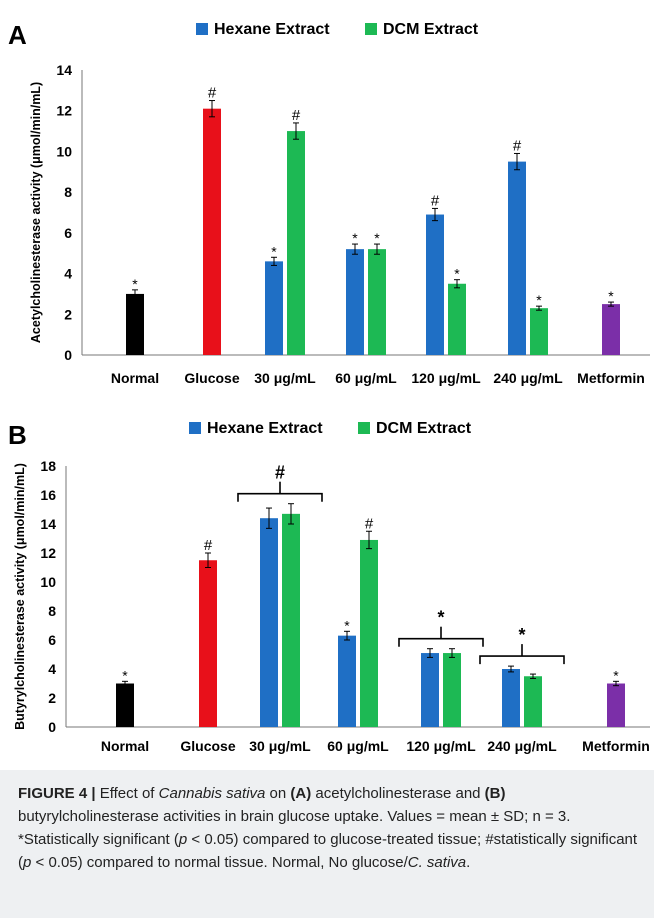 The image size is (654, 918). What do you see at coordinates (301, 793) in the screenshot?
I see `caption-ref-a: (A)` at bounding box center [301, 793].